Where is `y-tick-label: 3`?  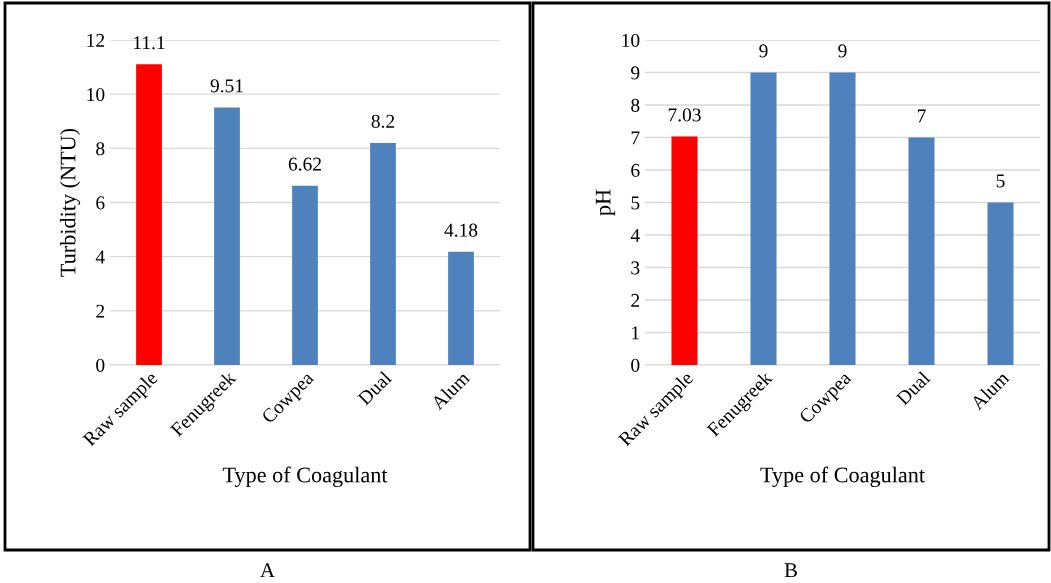
y-tick-label: 3 is located at coordinates (635, 268).